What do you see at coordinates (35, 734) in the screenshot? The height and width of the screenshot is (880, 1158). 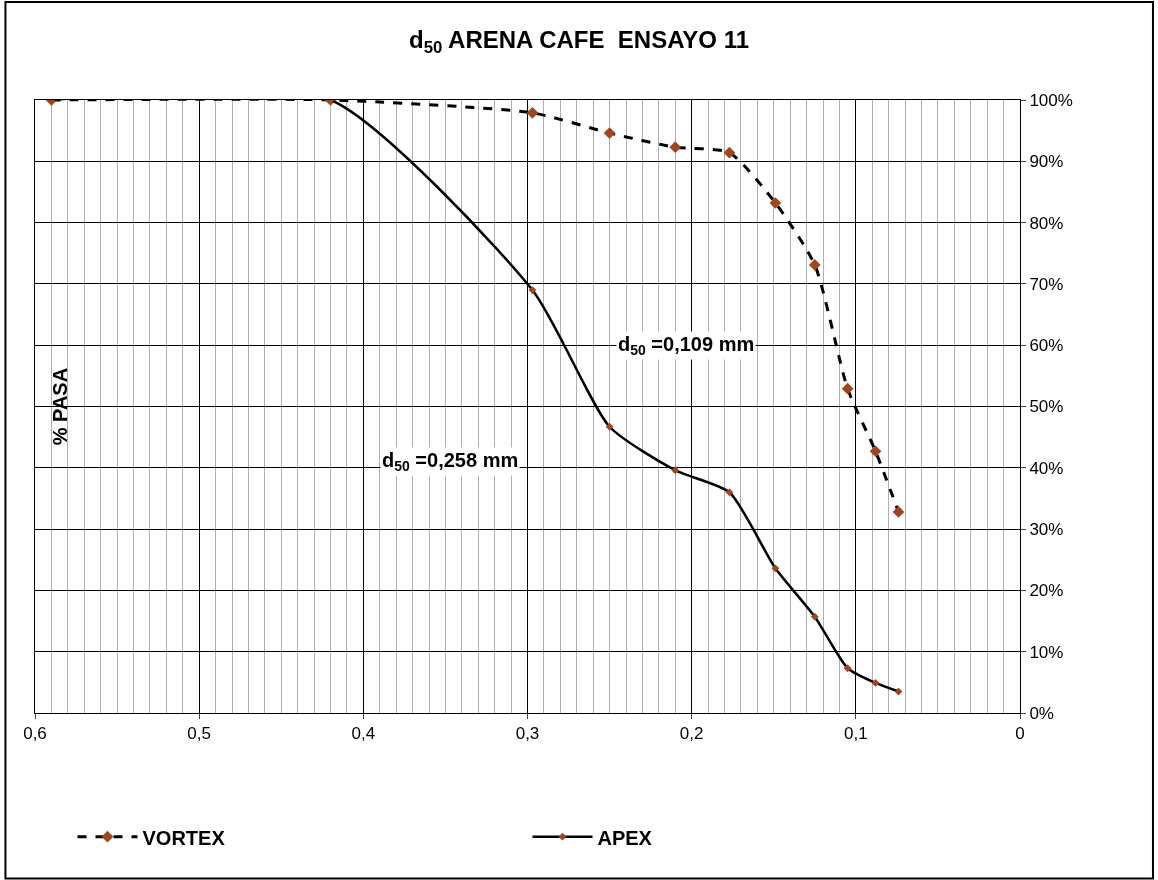 I see `x-tick-label: 0,6` at bounding box center [35, 734].